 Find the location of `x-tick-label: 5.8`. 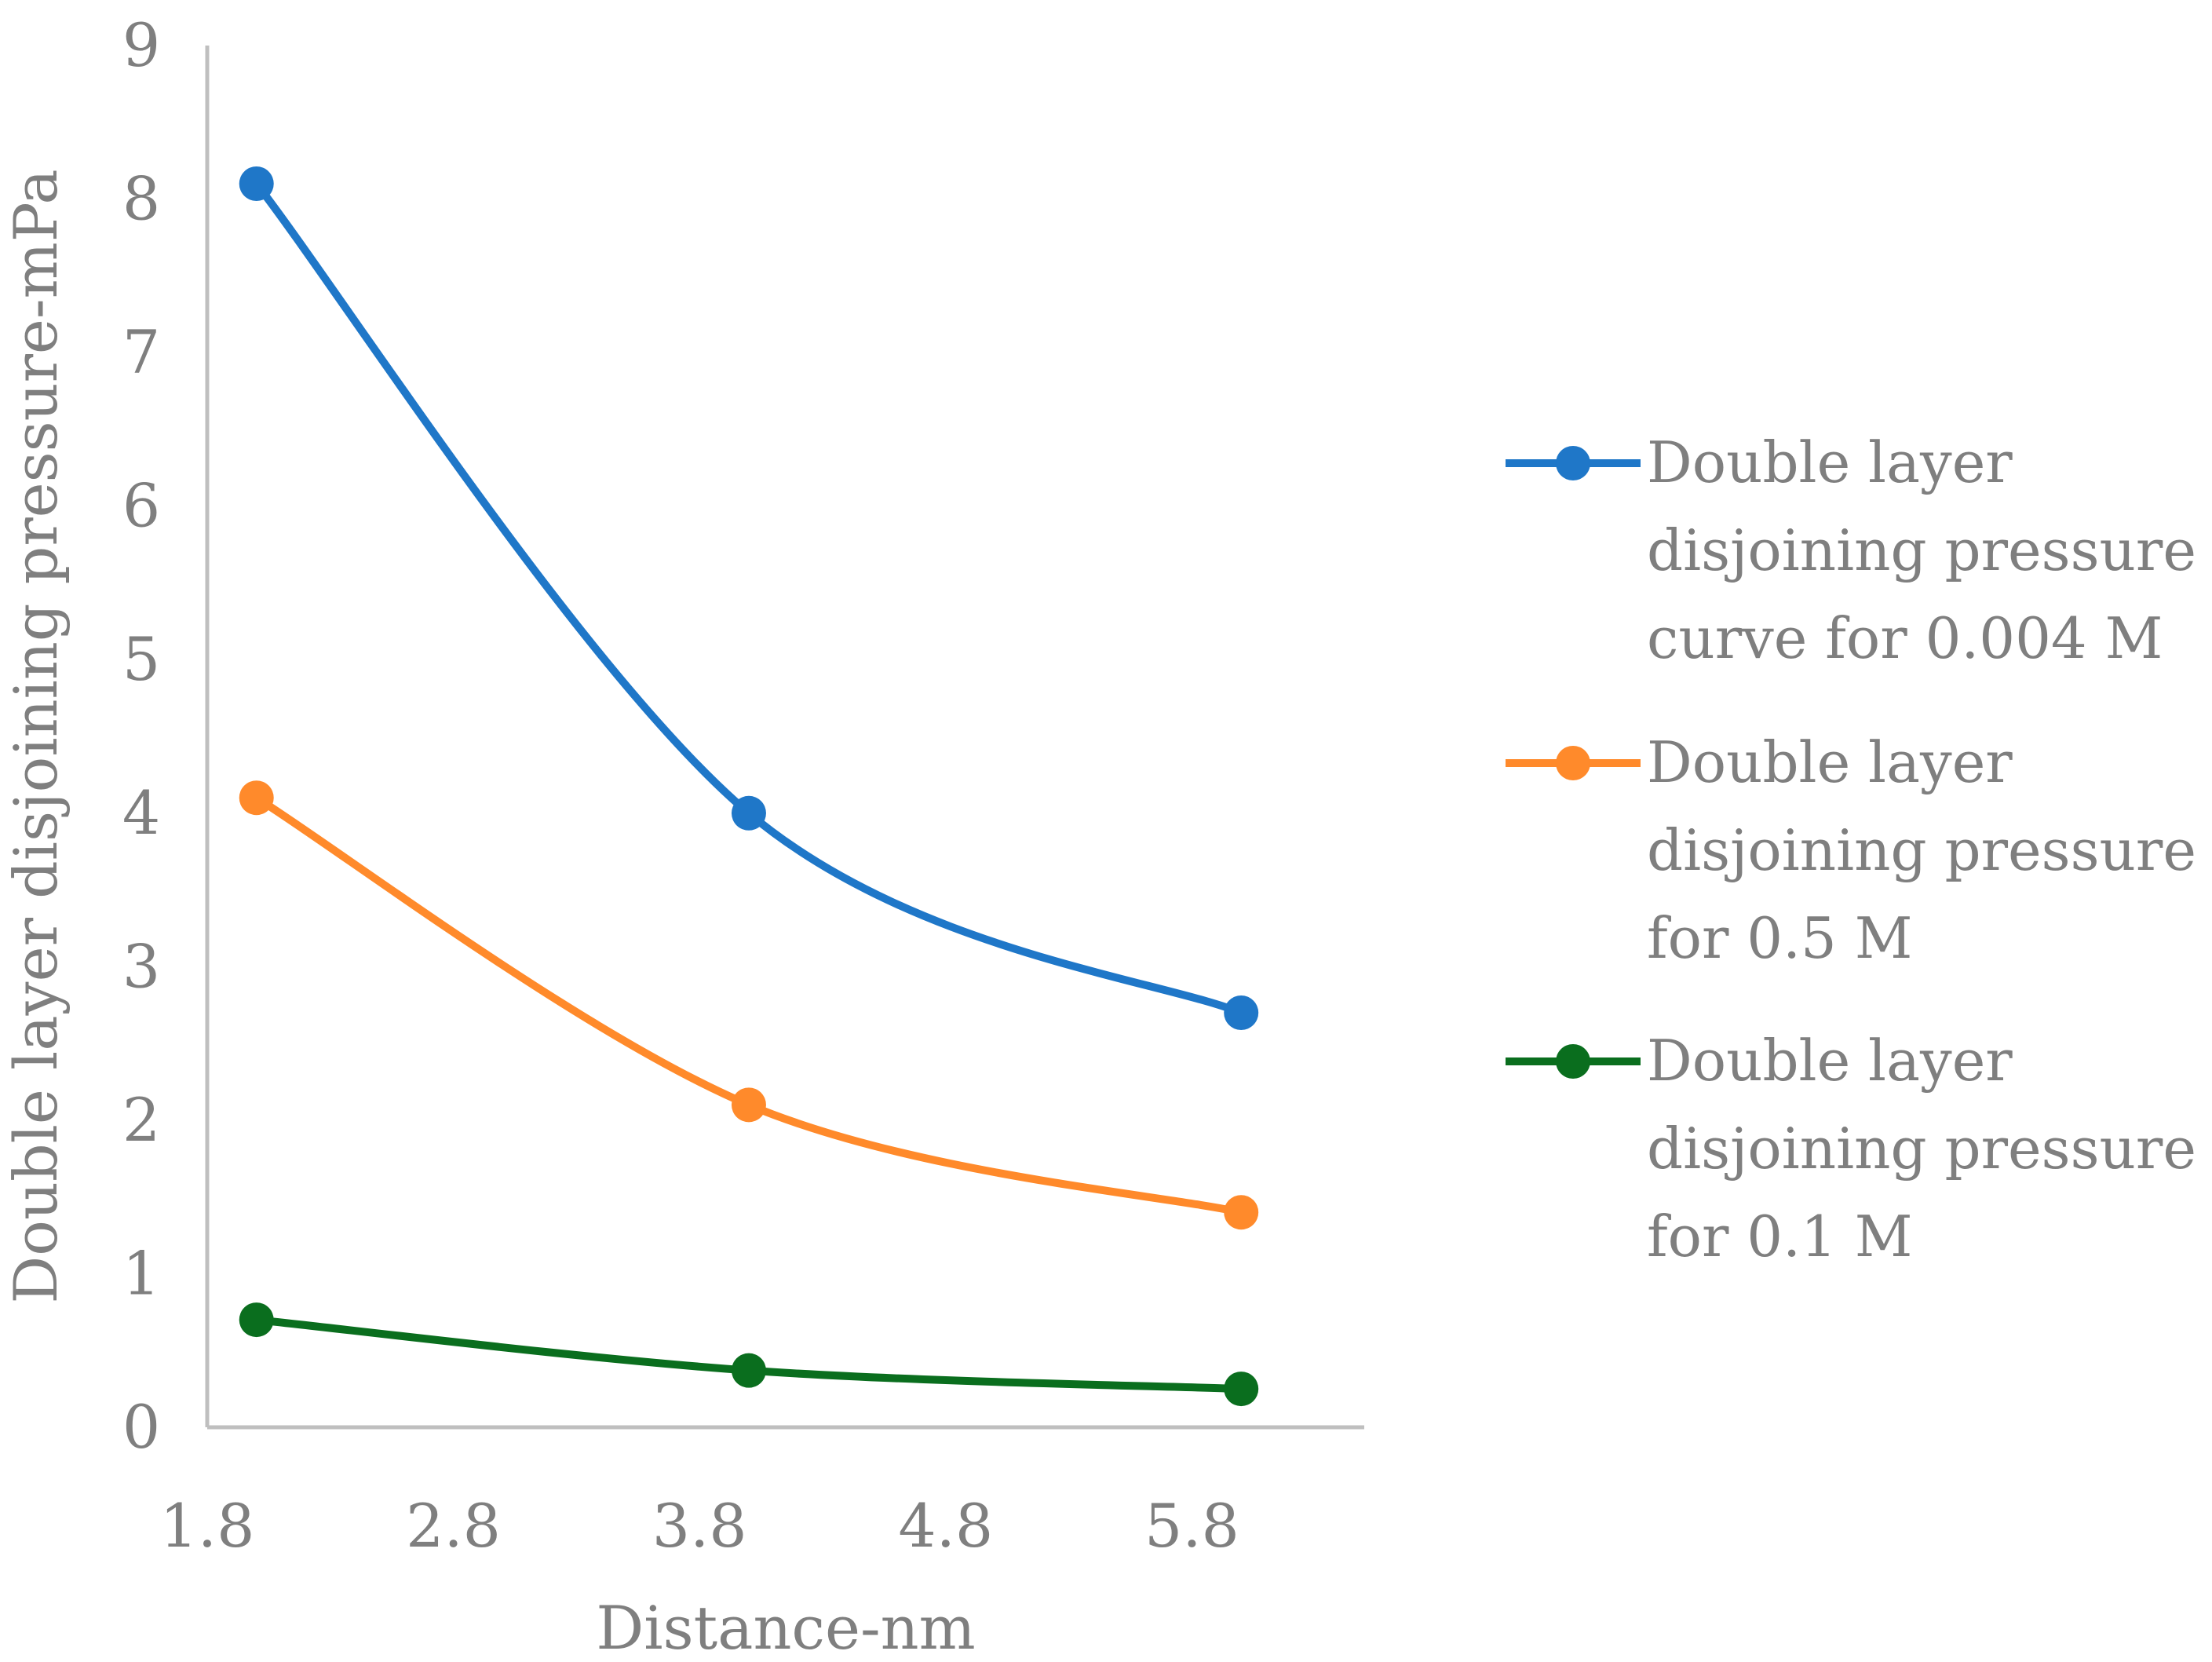

x-tick-label: 5.8 is located at coordinates (1191, 1526).